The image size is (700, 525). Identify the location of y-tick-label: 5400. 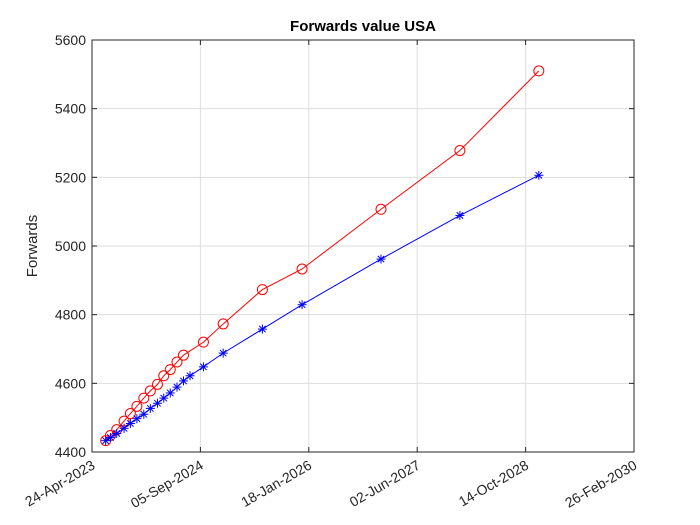
(70, 109).